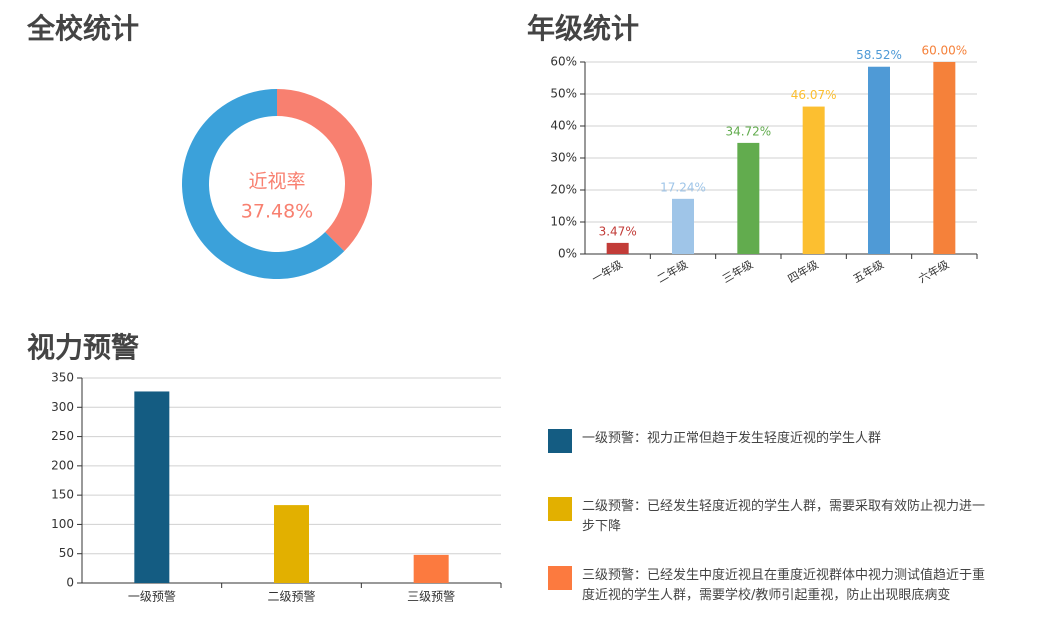  What do you see at coordinates (732, 438) in the screenshot?
I see `legend-label: 一级预警：视力正常但趋于发生轻度近视的学生人群` at bounding box center [732, 438].